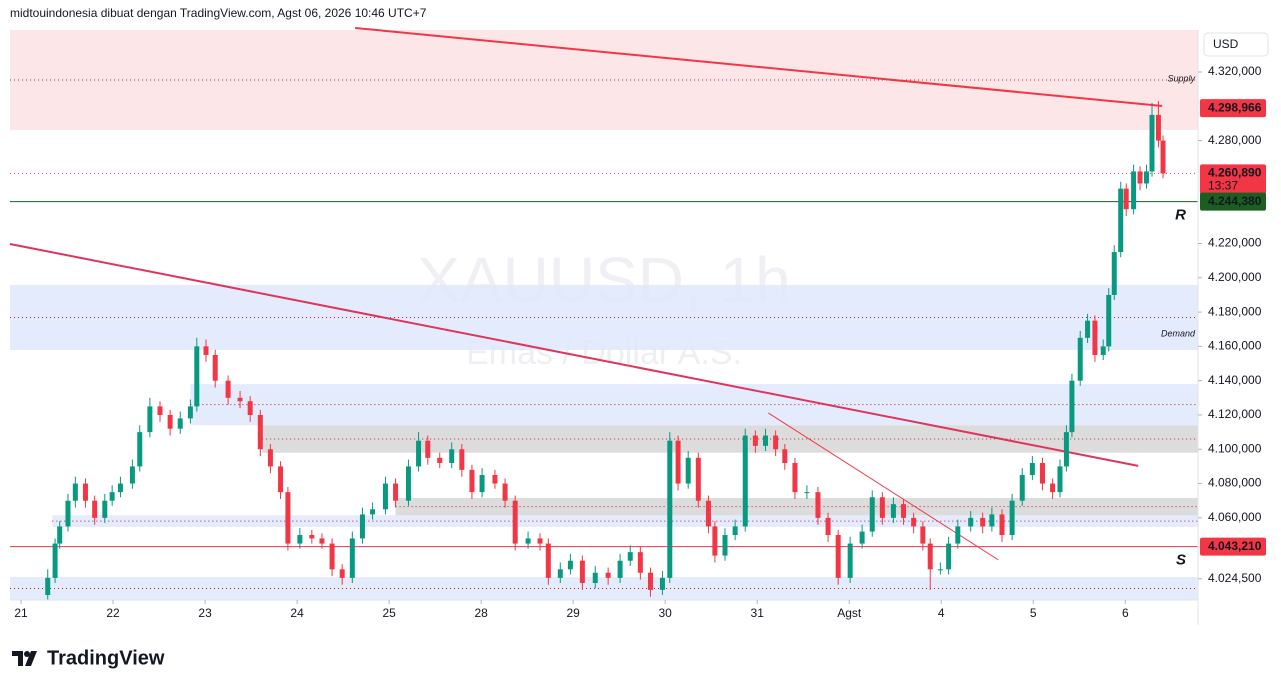 The image size is (1281, 688). What do you see at coordinates (1181, 560) in the screenshot?
I see `level-tag: S` at bounding box center [1181, 560].